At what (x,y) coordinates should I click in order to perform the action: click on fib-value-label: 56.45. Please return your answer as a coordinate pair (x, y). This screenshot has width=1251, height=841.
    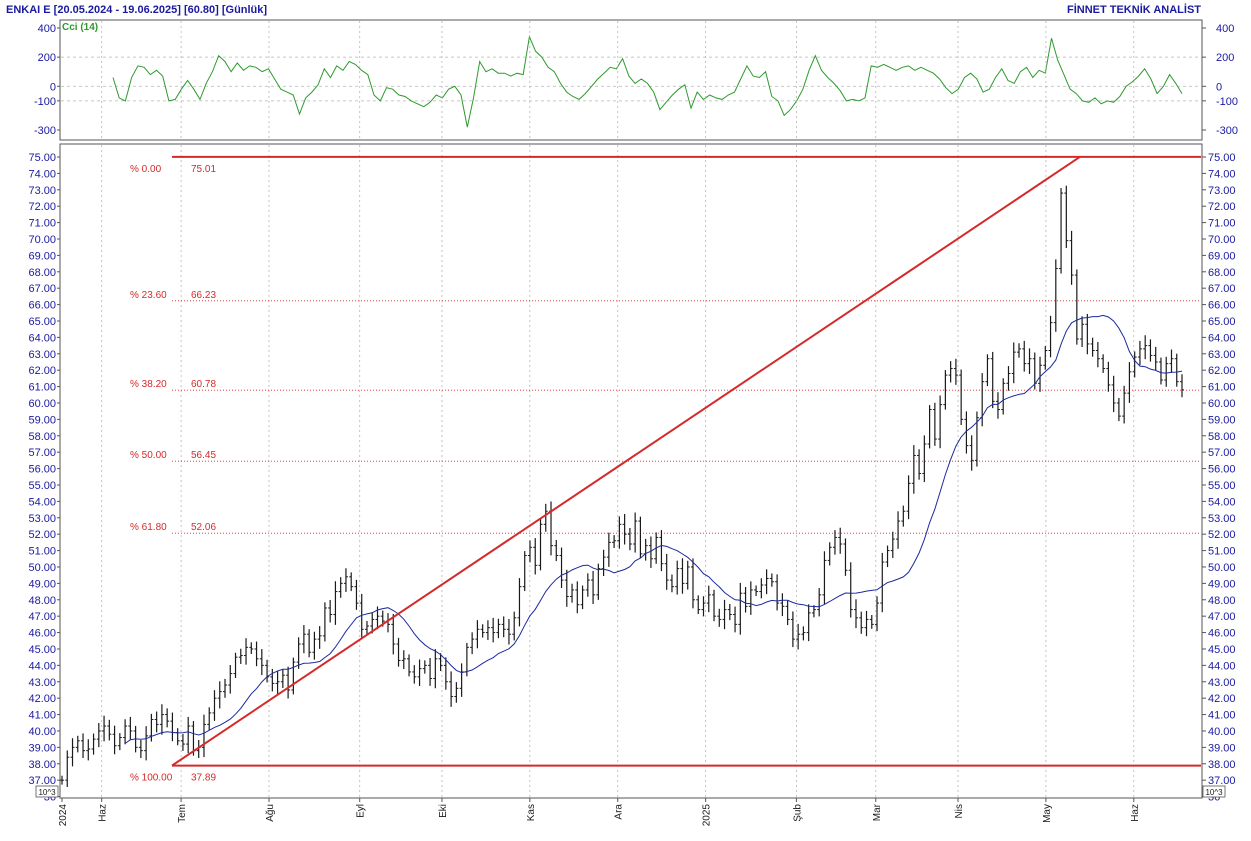
    Looking at the image, I should click on (203, 455).